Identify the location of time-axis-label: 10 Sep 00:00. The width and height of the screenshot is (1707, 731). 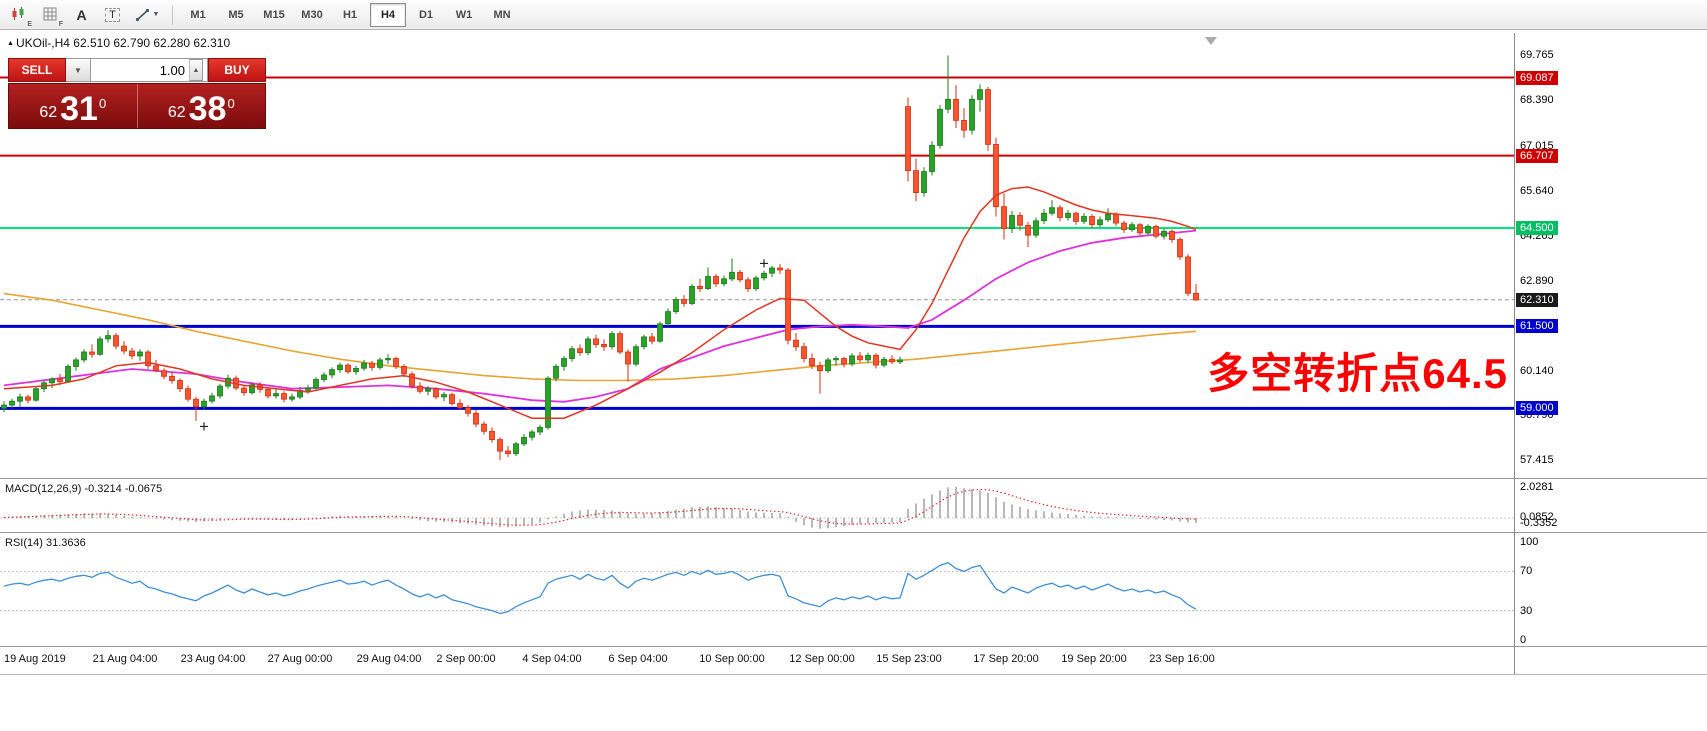
(732, 659).